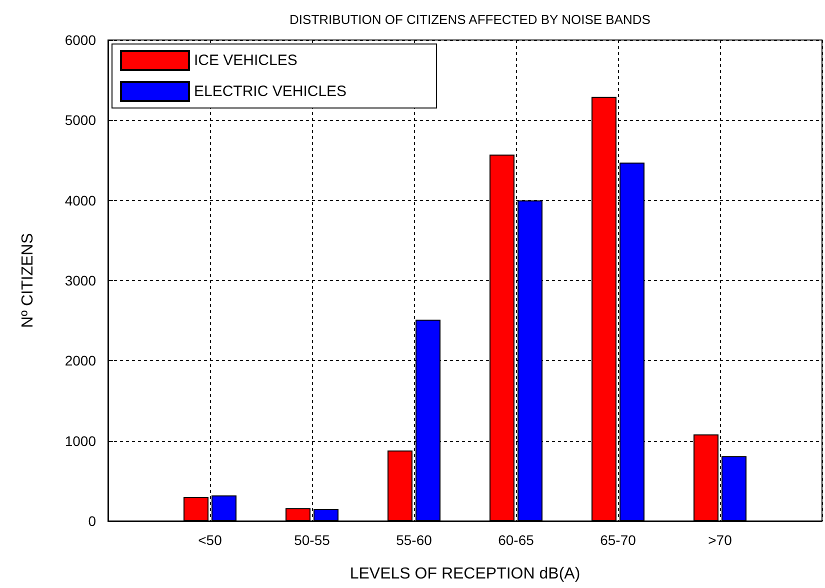  I want to click on y-tick-label: 1000, so click(80, 440).